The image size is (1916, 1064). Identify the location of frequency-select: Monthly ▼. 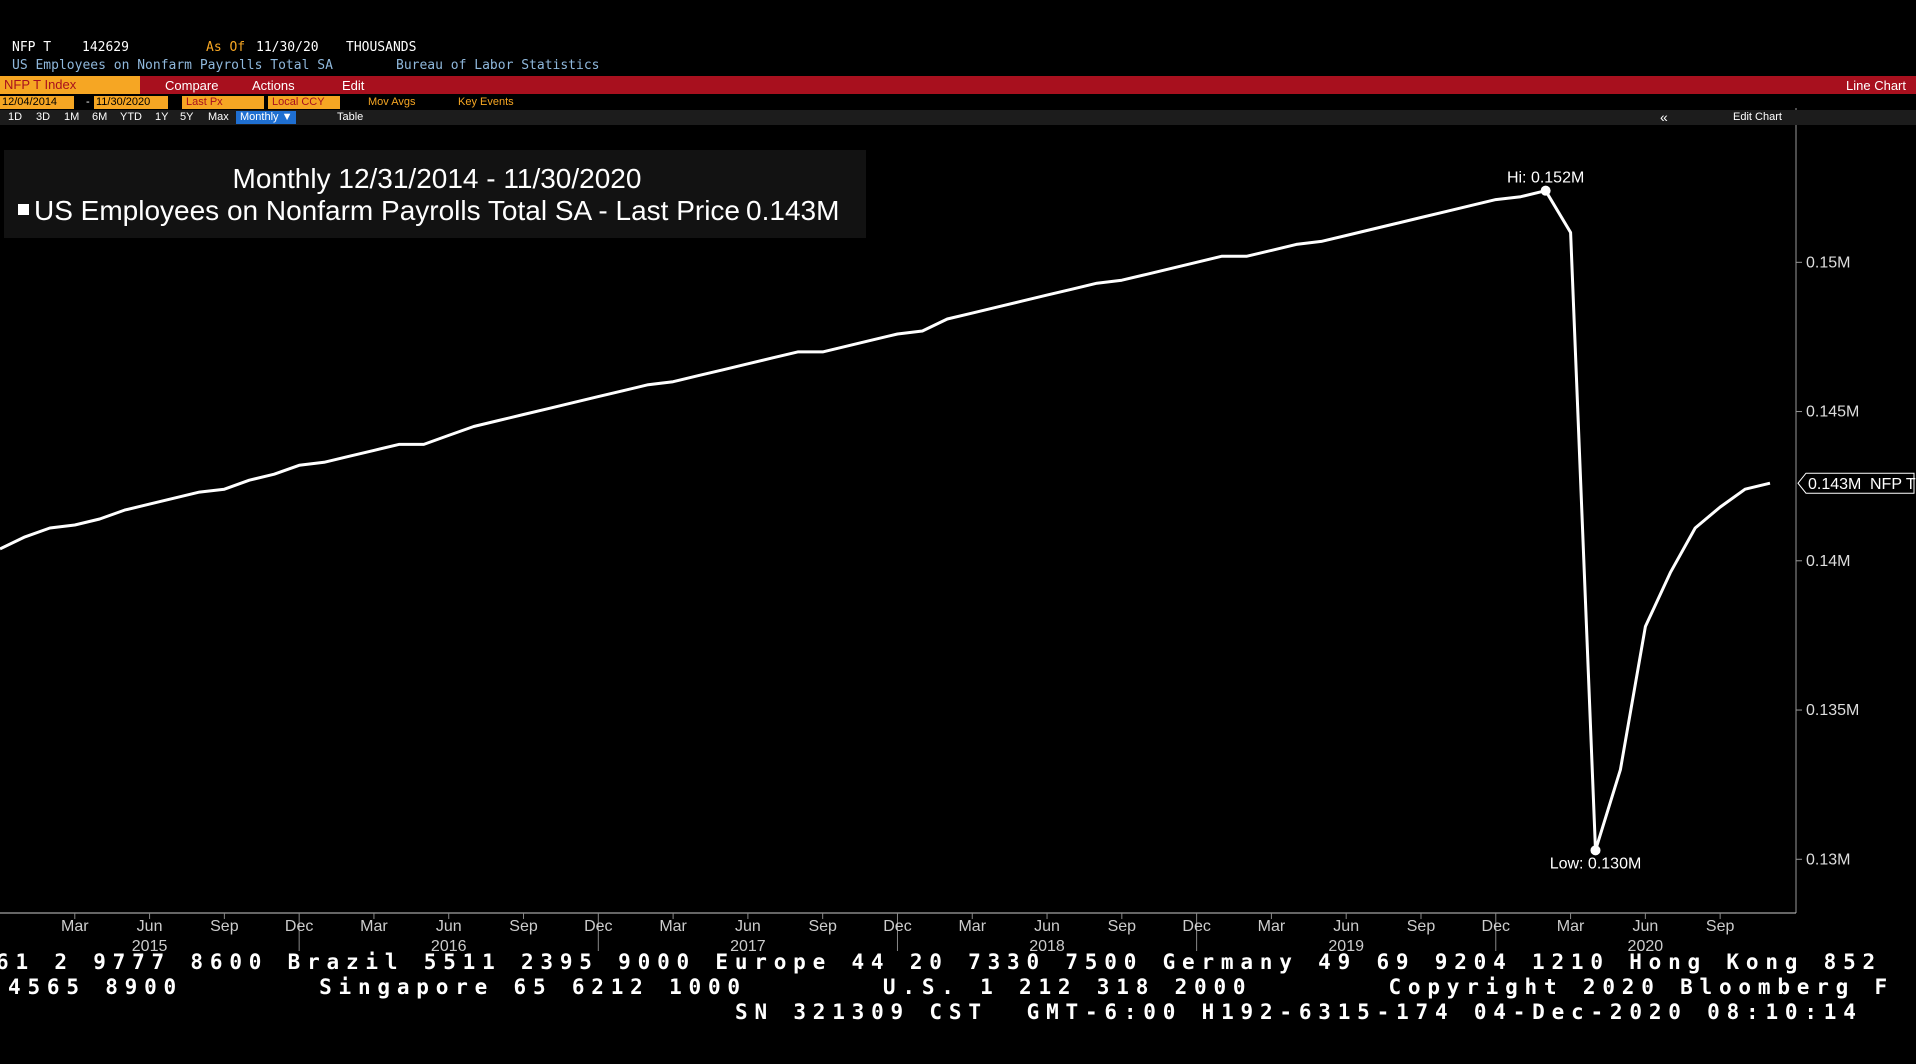
(266, 117).